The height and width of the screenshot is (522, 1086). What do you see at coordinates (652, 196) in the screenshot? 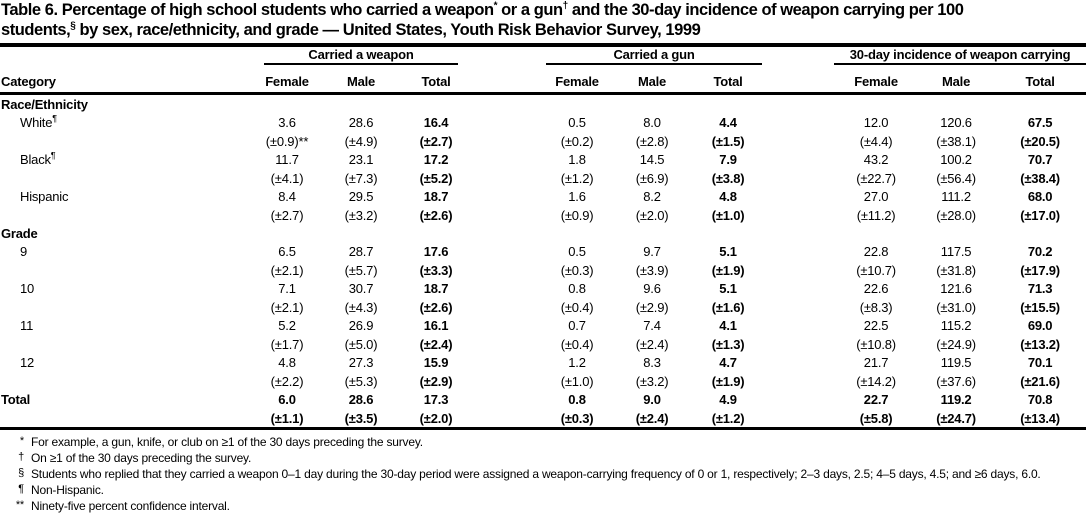
I see `value-cell: 8.2` at bounding box center [652, 196].